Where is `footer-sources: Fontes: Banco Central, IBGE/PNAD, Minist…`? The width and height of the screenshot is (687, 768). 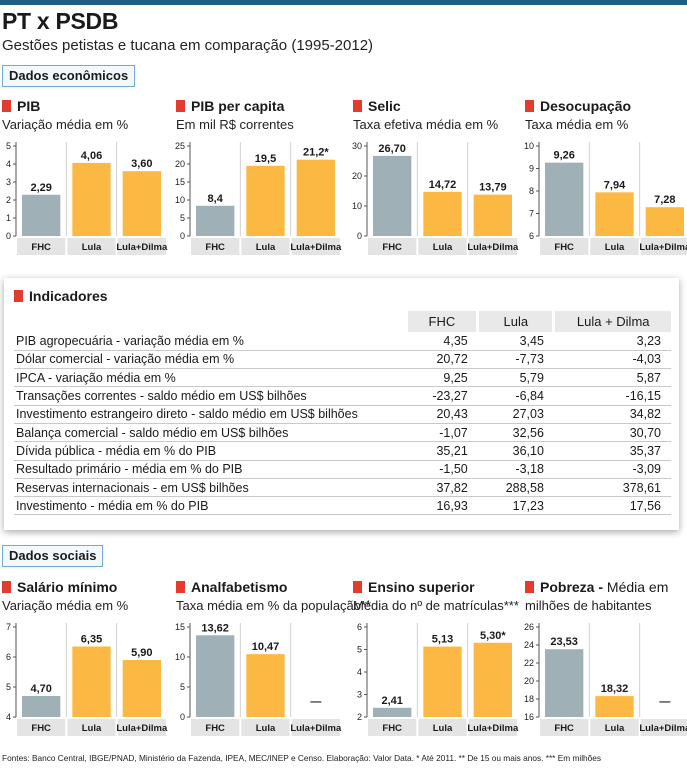 footer-sources: Fontes: Banco Central, IBGE/PNAD, Minist… is located at coordinates (302, 758).